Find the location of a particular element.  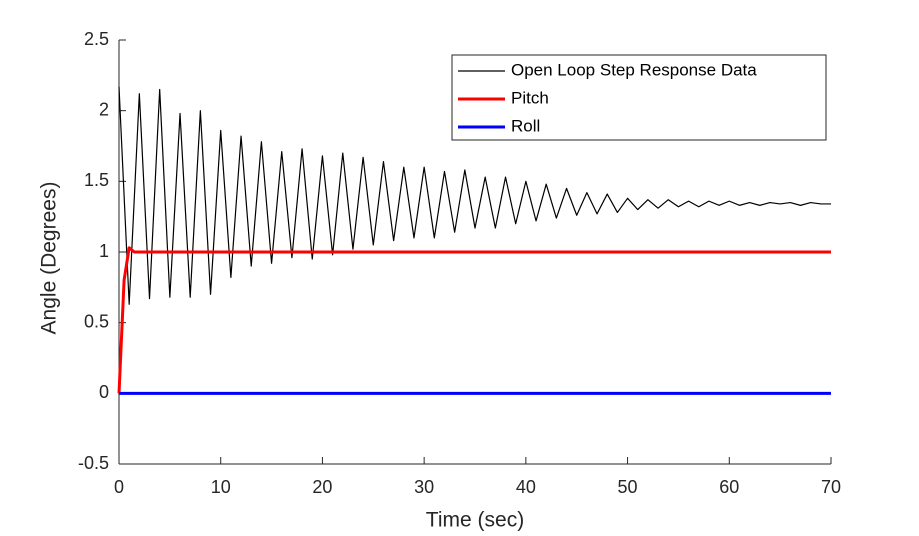

legend-label: Open Loop Step Response Data is located at coordinates (634, 69).